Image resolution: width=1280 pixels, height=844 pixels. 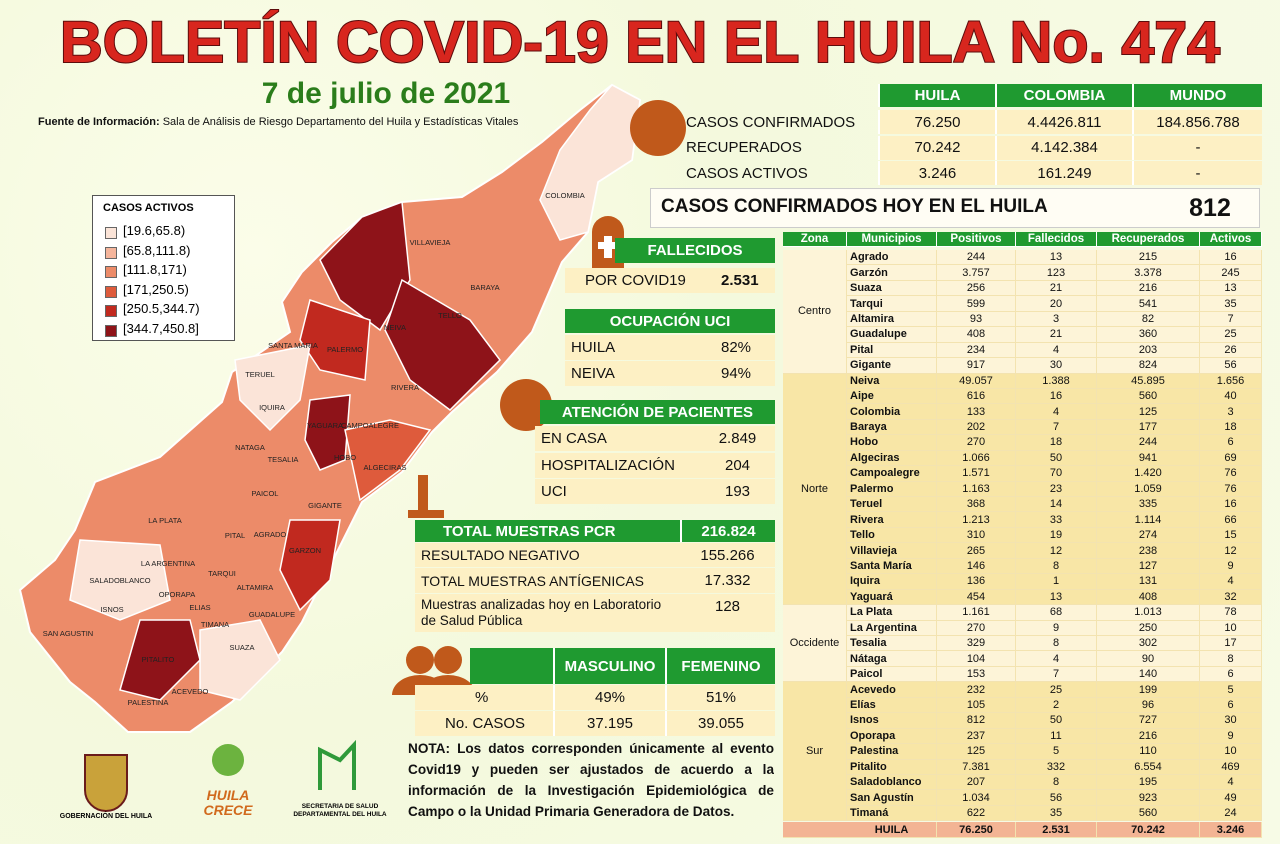 What do you see at coordinates (1231, 830) in the screenshot?
I see `total-cell: 3.246` at bounding box center [1231, 830].